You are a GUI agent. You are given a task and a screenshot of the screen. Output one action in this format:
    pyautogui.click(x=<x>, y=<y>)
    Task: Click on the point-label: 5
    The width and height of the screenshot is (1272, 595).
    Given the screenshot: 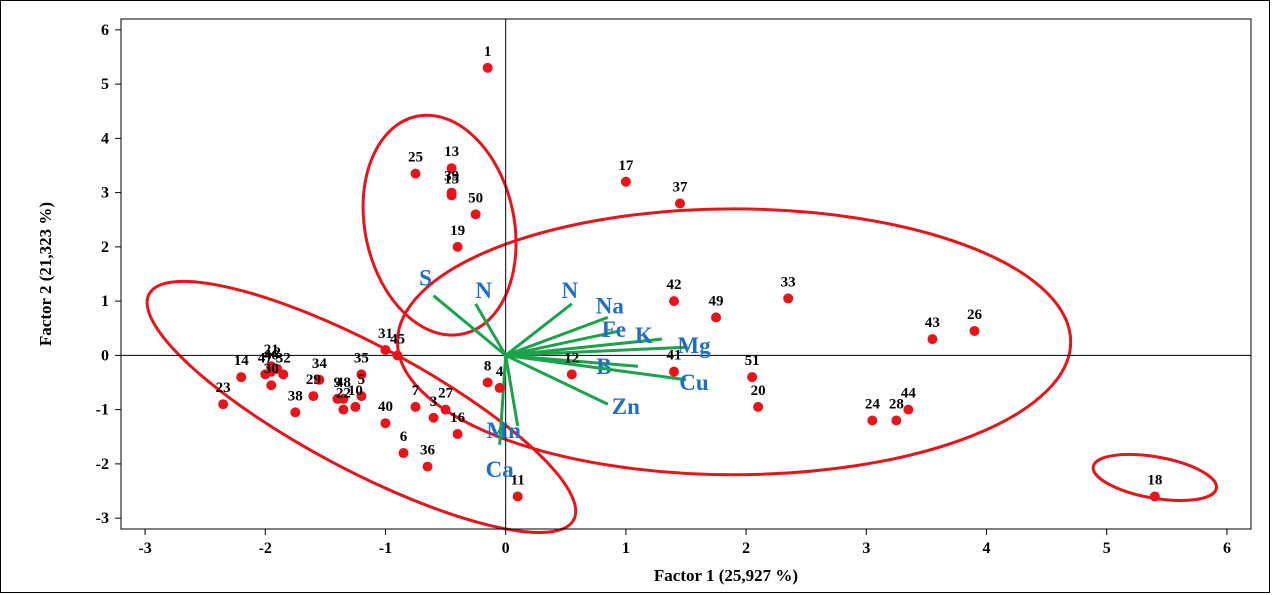 What is the action you would take?
    pyautogui.click(x=362, y=380)
    